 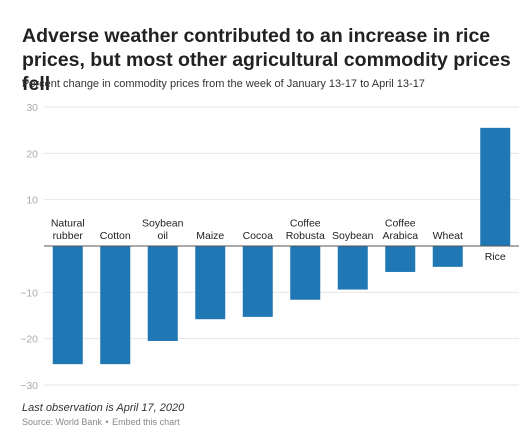 What do you see at coordinates (62, 422) in the screenshot?
I see `source-text: Source: World Bank` at bounding box center [62, 422].